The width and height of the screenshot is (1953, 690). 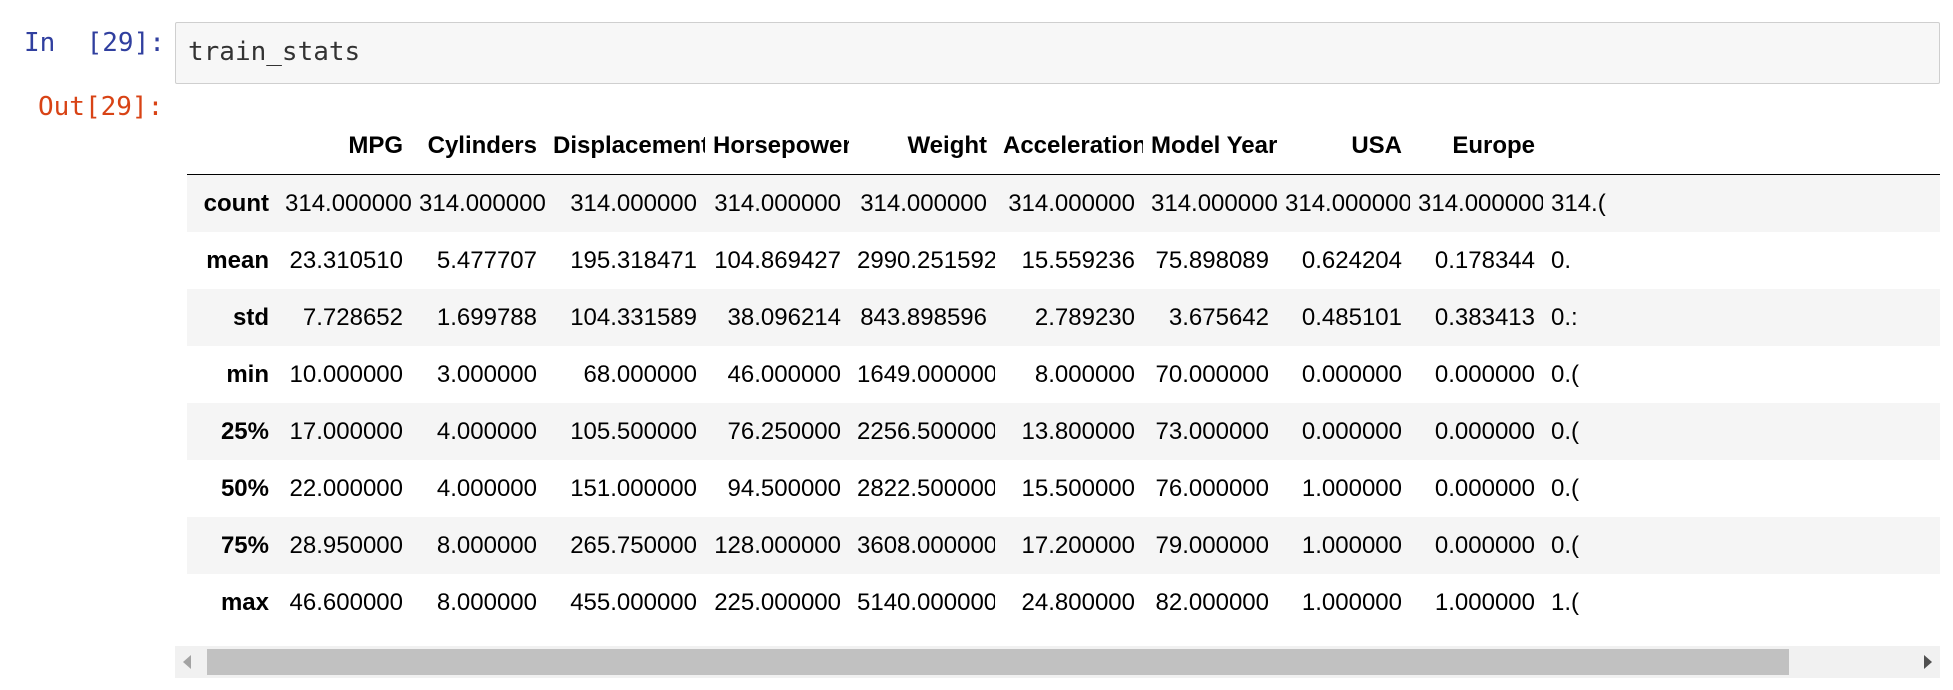 I want to click on table-cell: 455.000000, so click(x=633, y=602).